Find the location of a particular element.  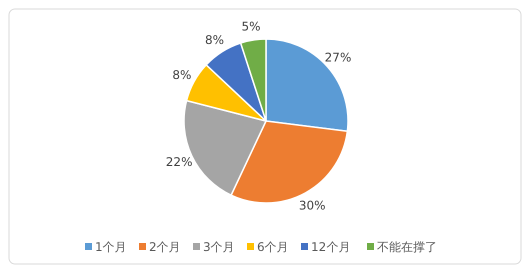

legend-label: 1个月 is located at coordinates (111, 247).